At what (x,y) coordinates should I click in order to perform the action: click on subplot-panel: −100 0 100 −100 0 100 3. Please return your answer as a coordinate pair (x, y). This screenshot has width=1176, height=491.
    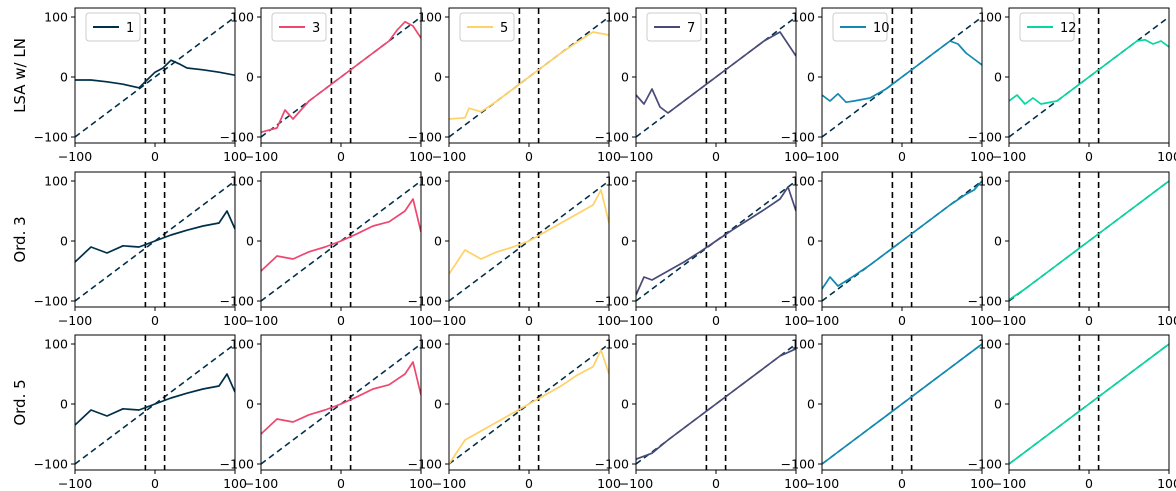
    Looking at the image, I should click on (326, 85).